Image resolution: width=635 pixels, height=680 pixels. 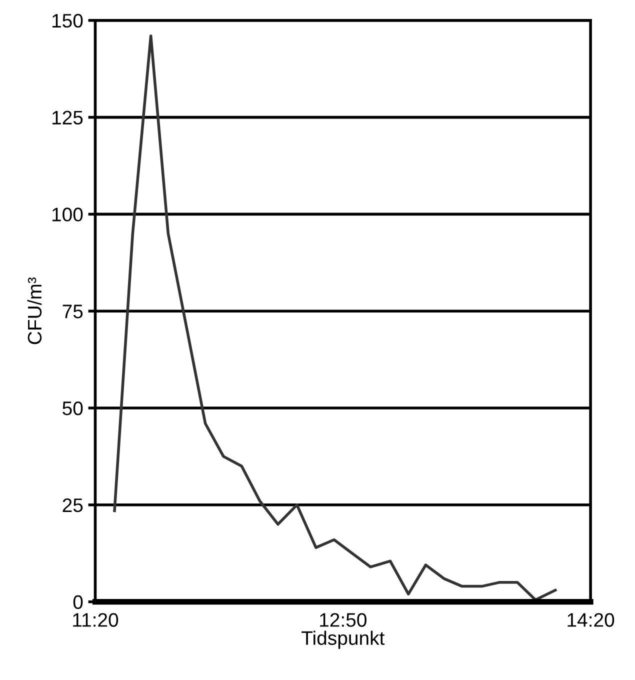 I want to click on y-axis-title: CFU/m³, so click(x=34, y=310).